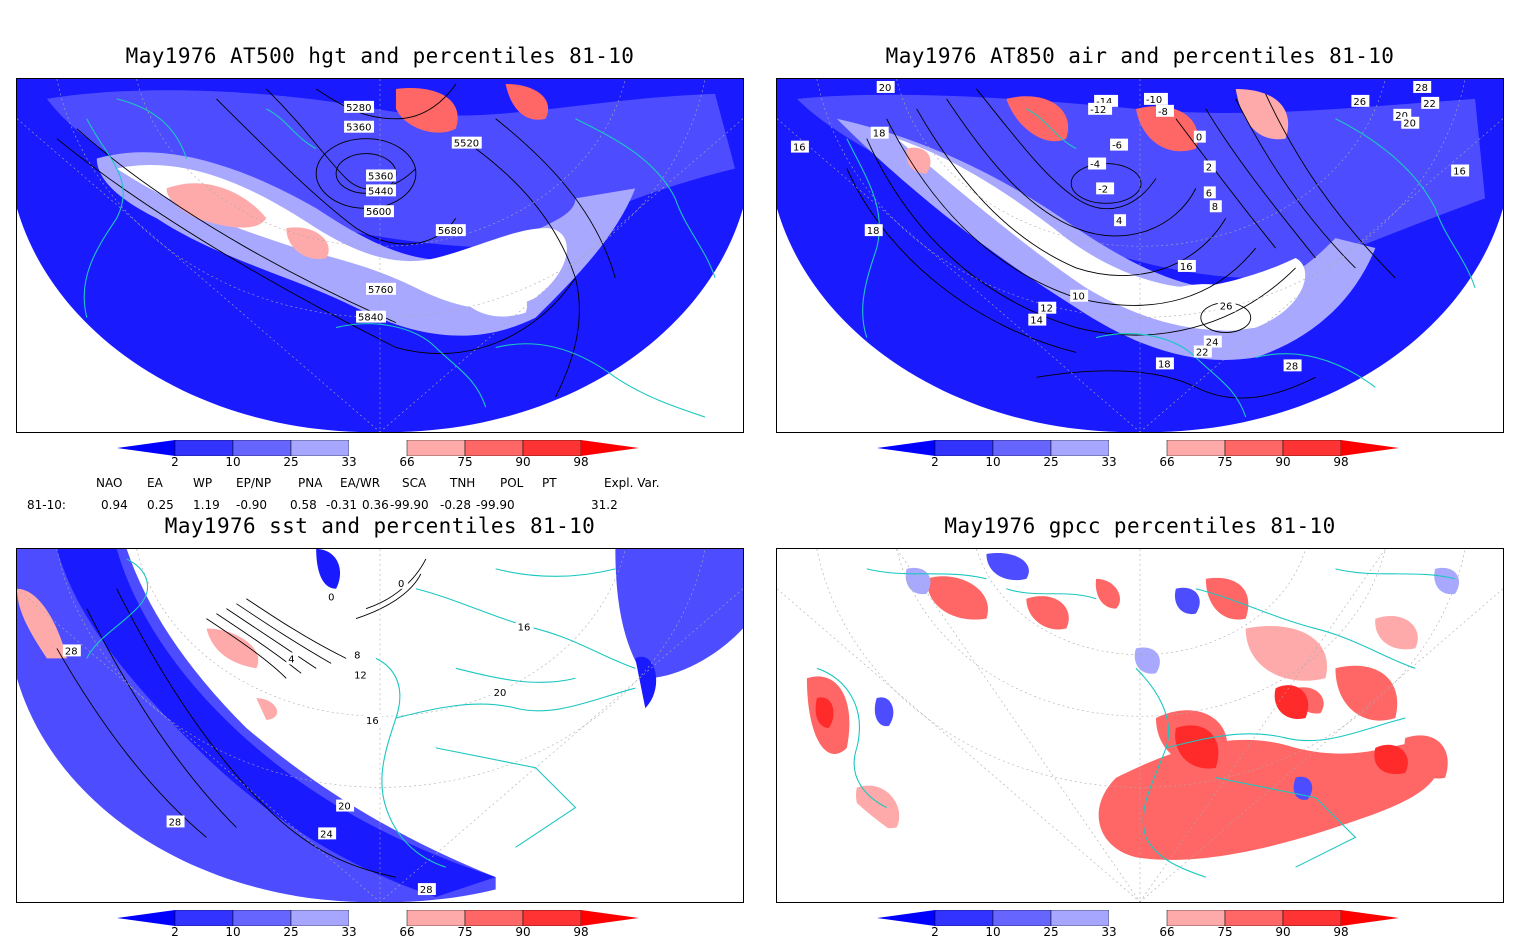  I want to click on contour-label: -6, so click(1117, 146).